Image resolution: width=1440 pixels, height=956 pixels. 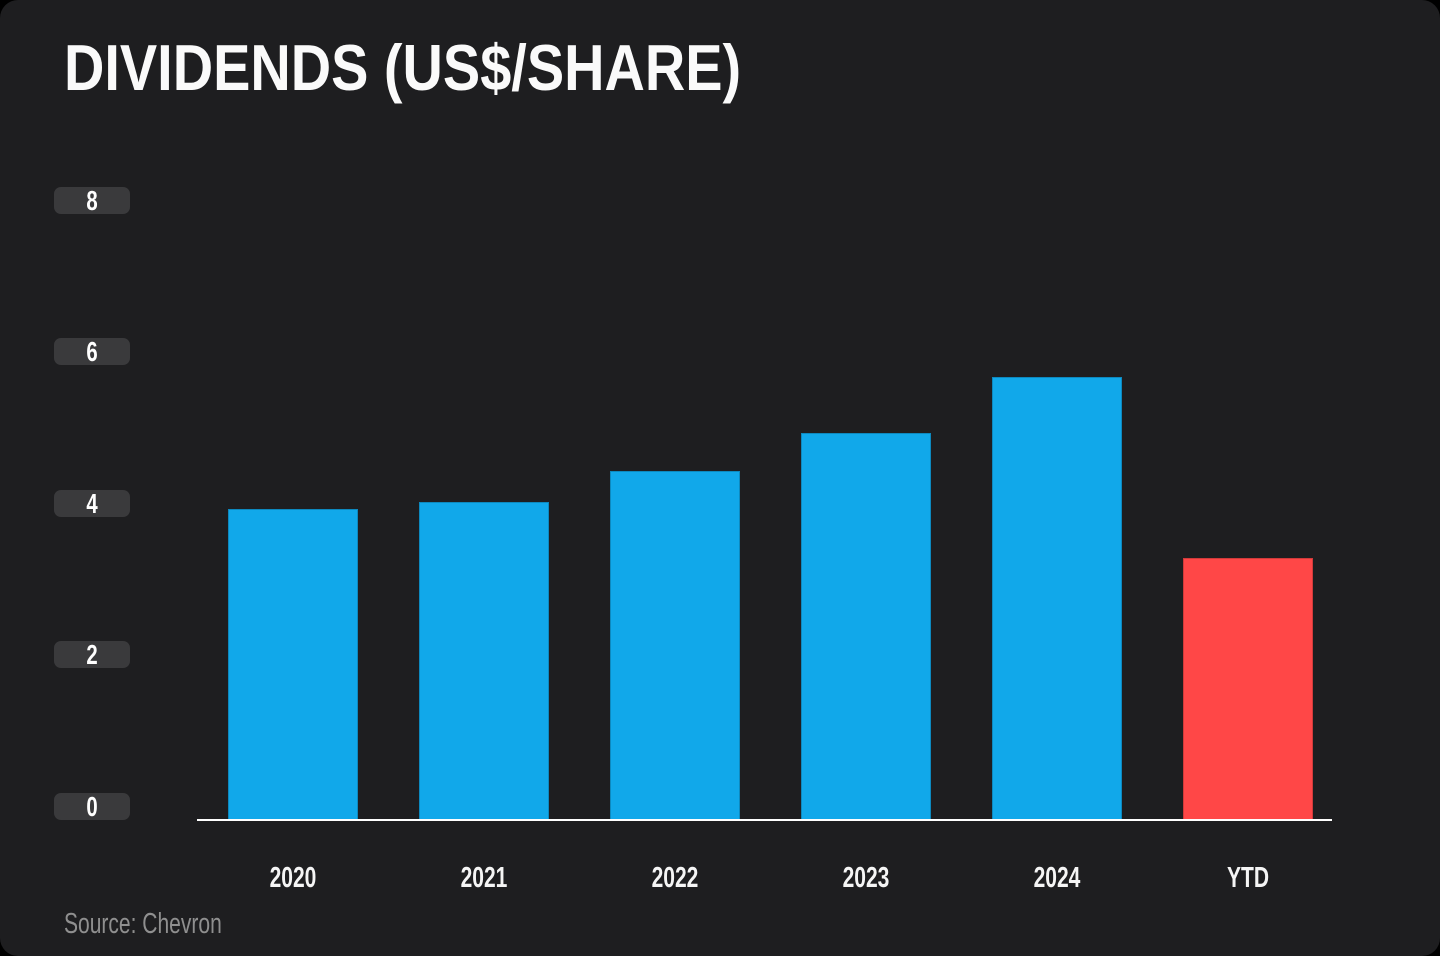 I want to click on y-tick-label: 4, so click(x=92, y=503).